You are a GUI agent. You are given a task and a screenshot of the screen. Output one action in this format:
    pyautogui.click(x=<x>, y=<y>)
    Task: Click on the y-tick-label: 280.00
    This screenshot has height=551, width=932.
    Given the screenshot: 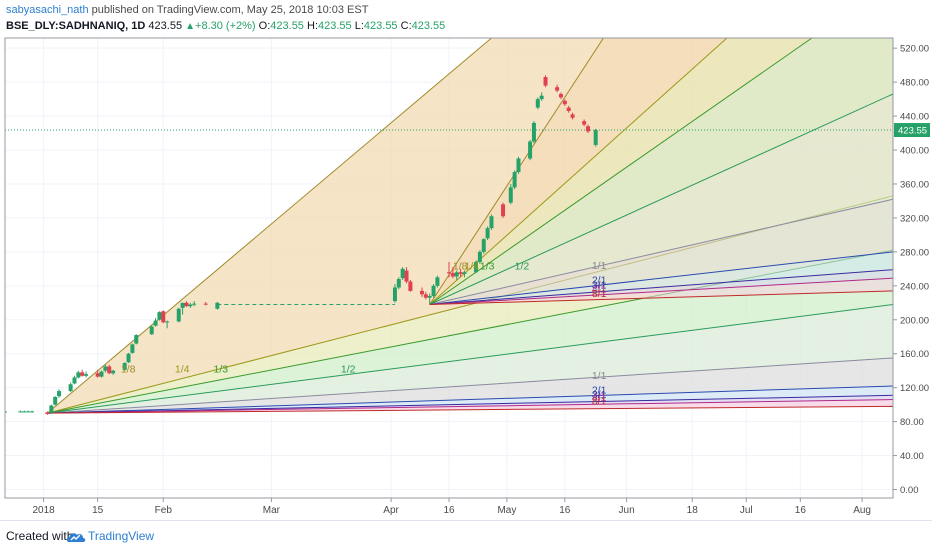 What is the action you would take?
    pyautogui.click(x=914, y=252)
    